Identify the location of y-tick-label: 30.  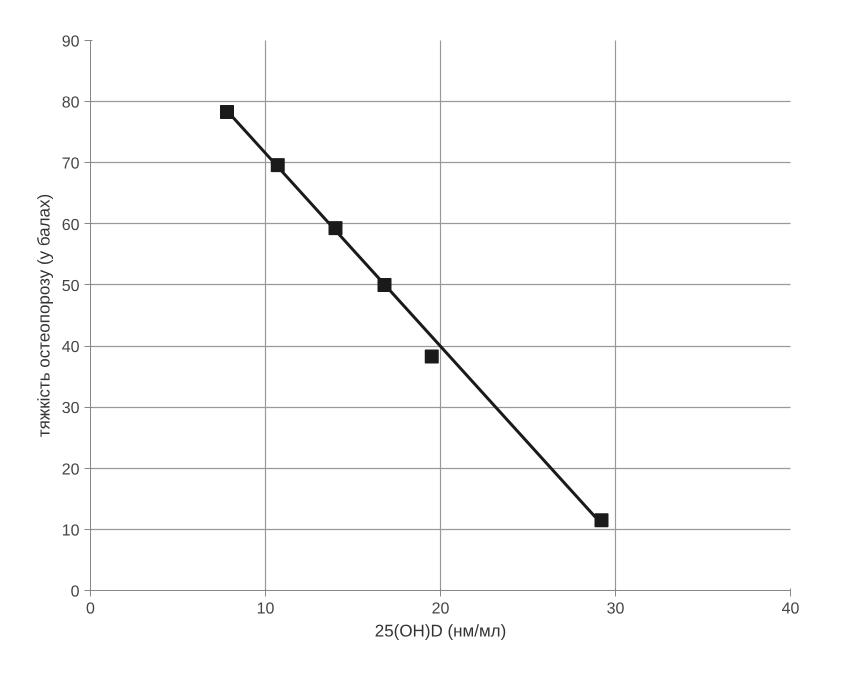
(71, 409).